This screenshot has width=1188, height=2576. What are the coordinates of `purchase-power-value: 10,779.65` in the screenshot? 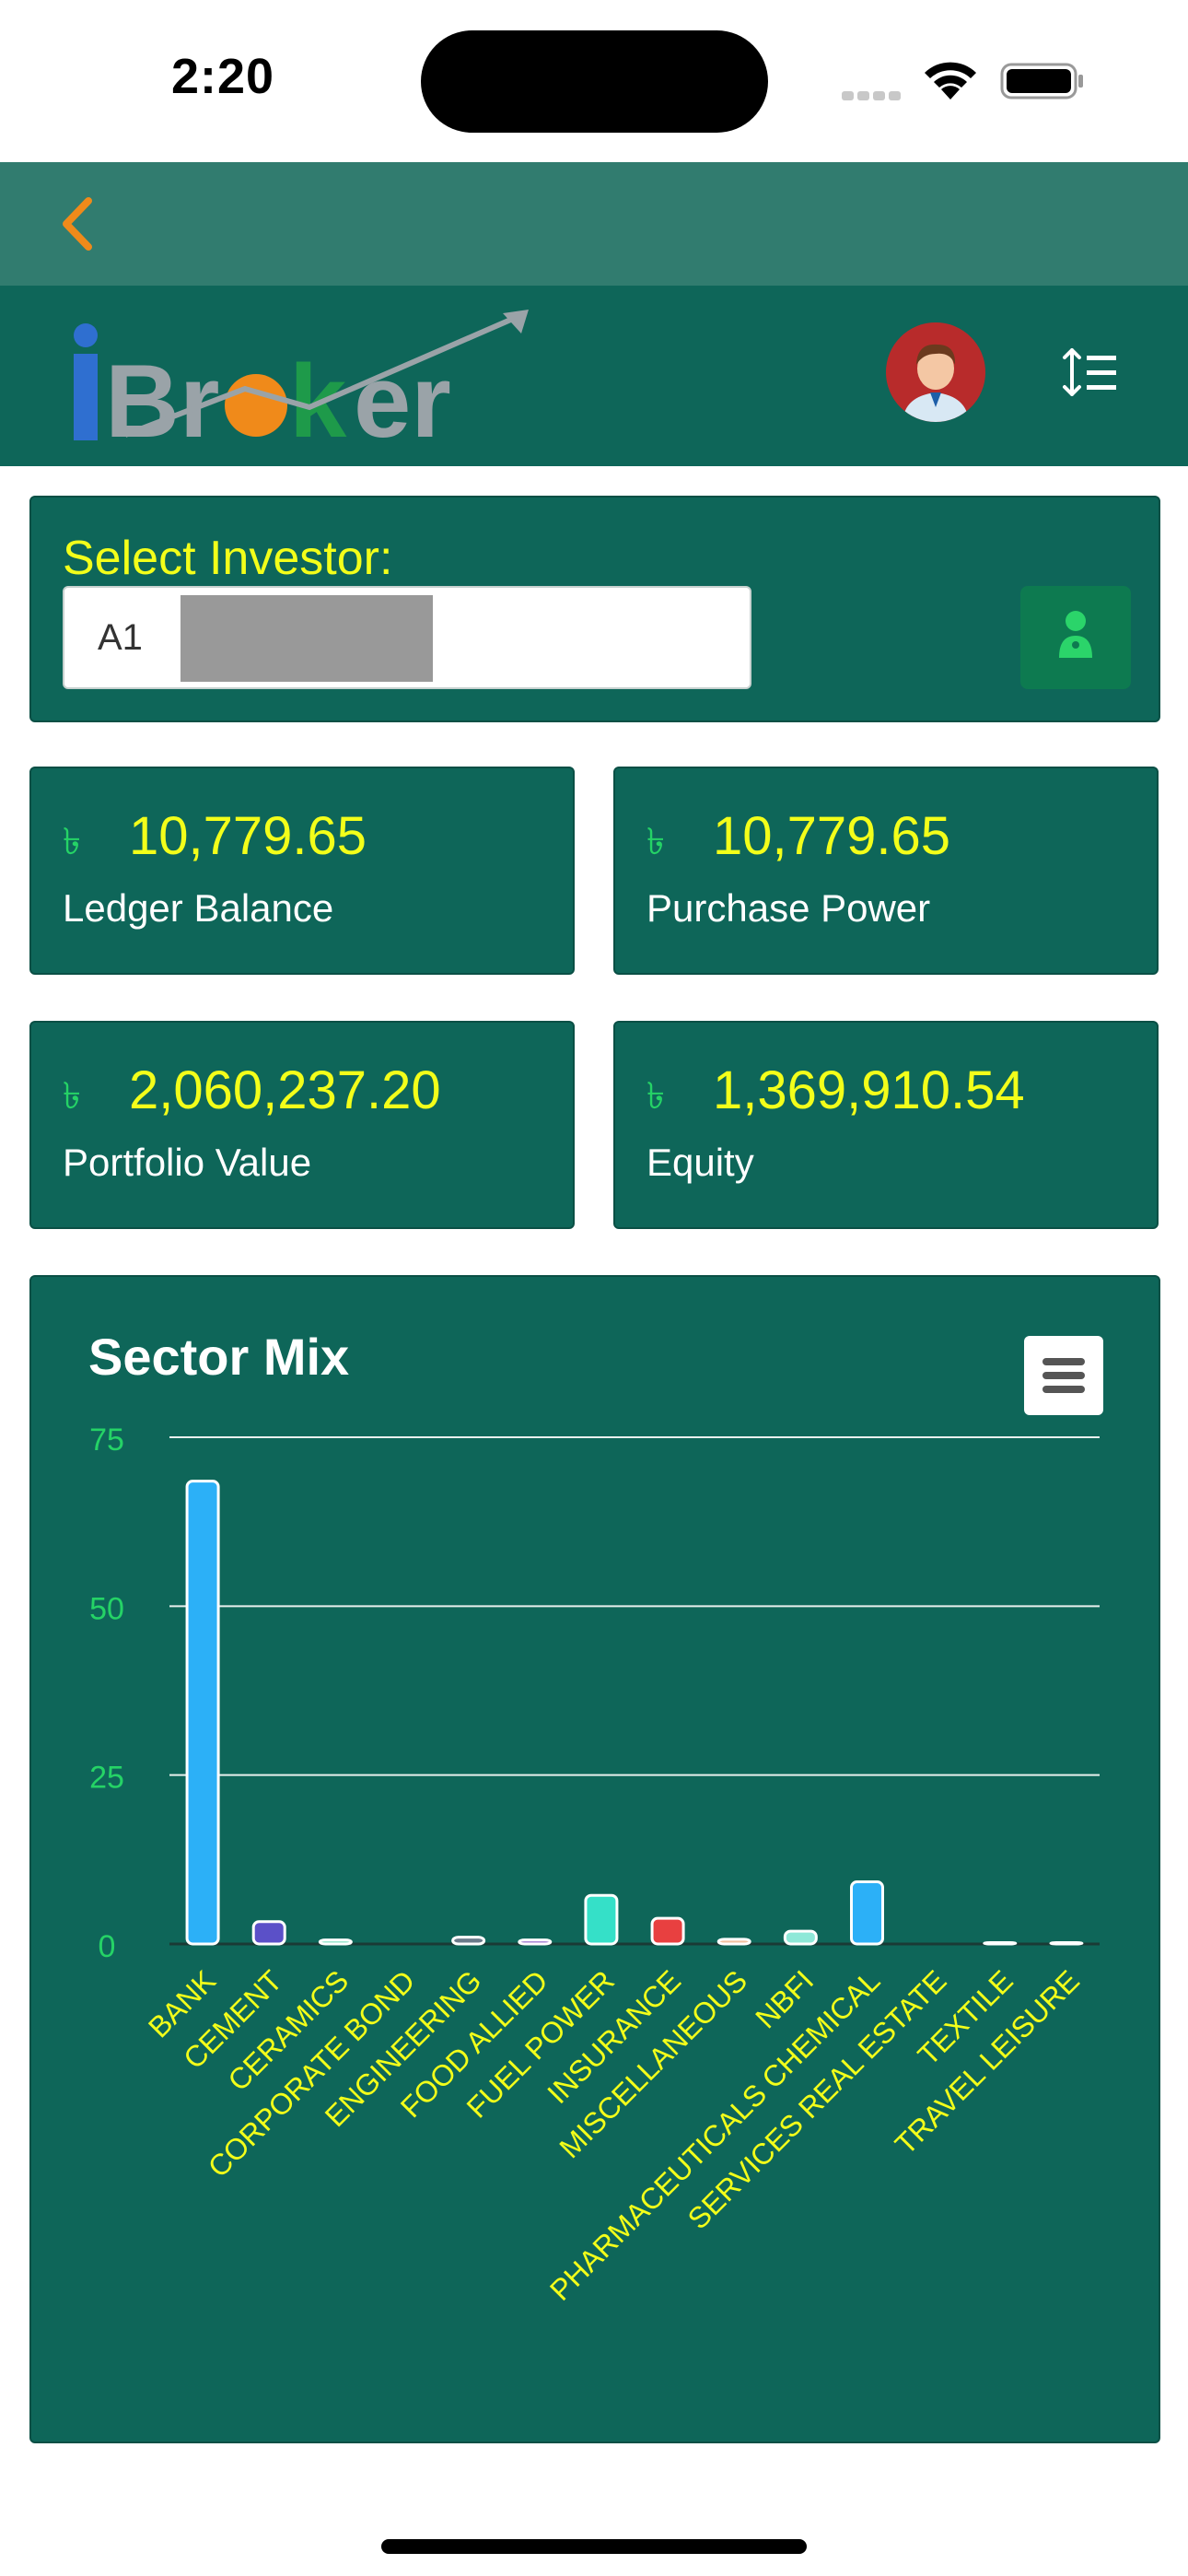 It's located at (832, 836).